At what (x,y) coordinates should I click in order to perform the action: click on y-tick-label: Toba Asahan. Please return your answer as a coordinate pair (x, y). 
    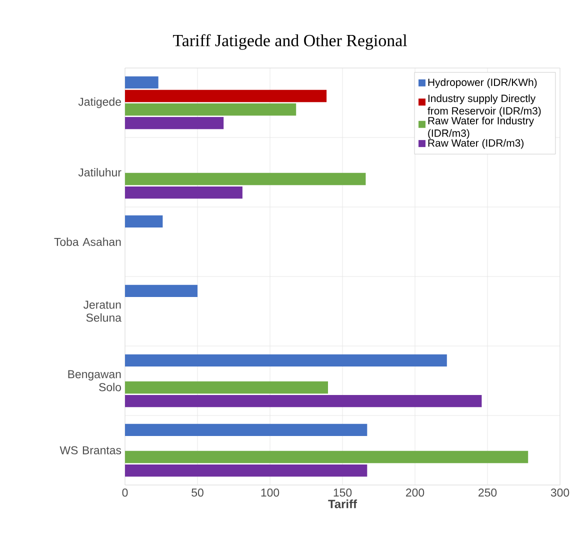
    Looking at the image, I should click on (87, 242).